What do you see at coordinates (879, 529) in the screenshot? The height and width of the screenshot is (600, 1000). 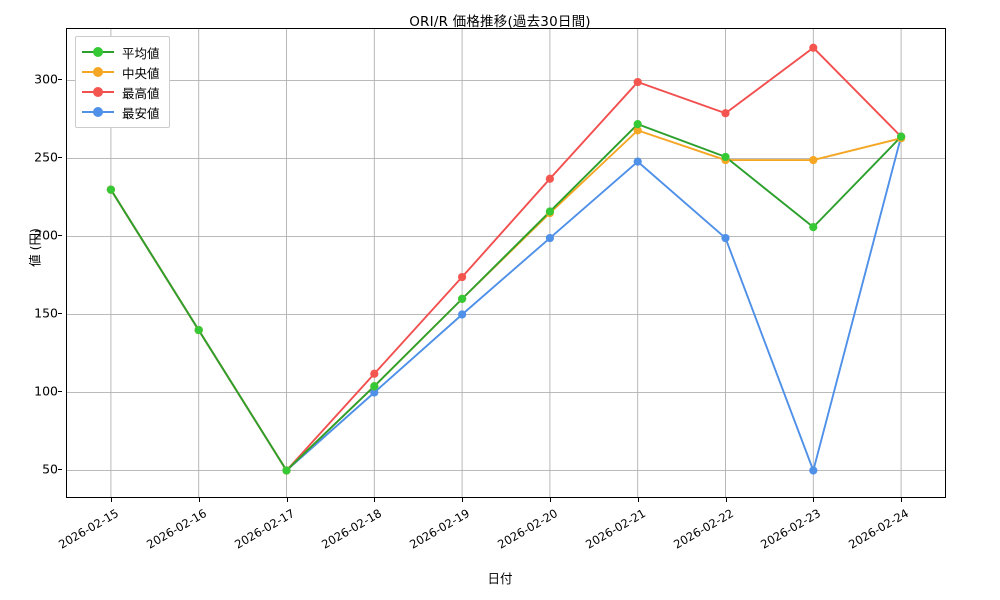 I see `x-axis-tick-label: 2026-02-24` at bounding box center [879, 529].